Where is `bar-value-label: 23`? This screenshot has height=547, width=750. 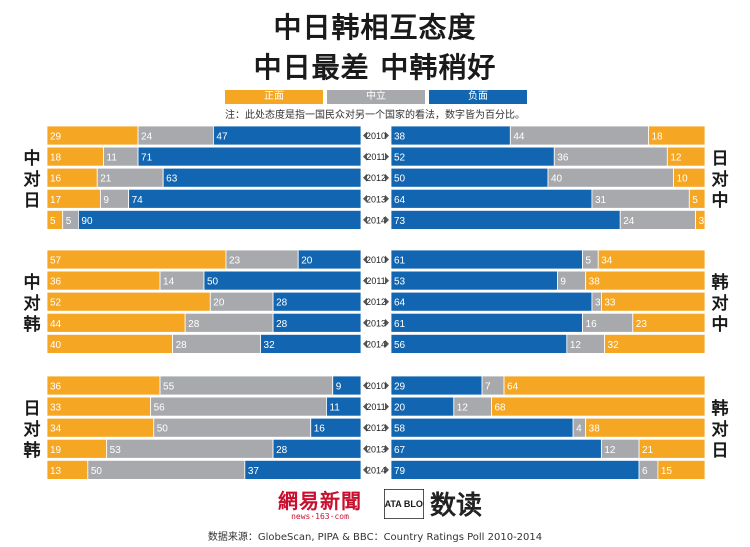 bar-value-label: 23 is located at coordinates (235, 261).